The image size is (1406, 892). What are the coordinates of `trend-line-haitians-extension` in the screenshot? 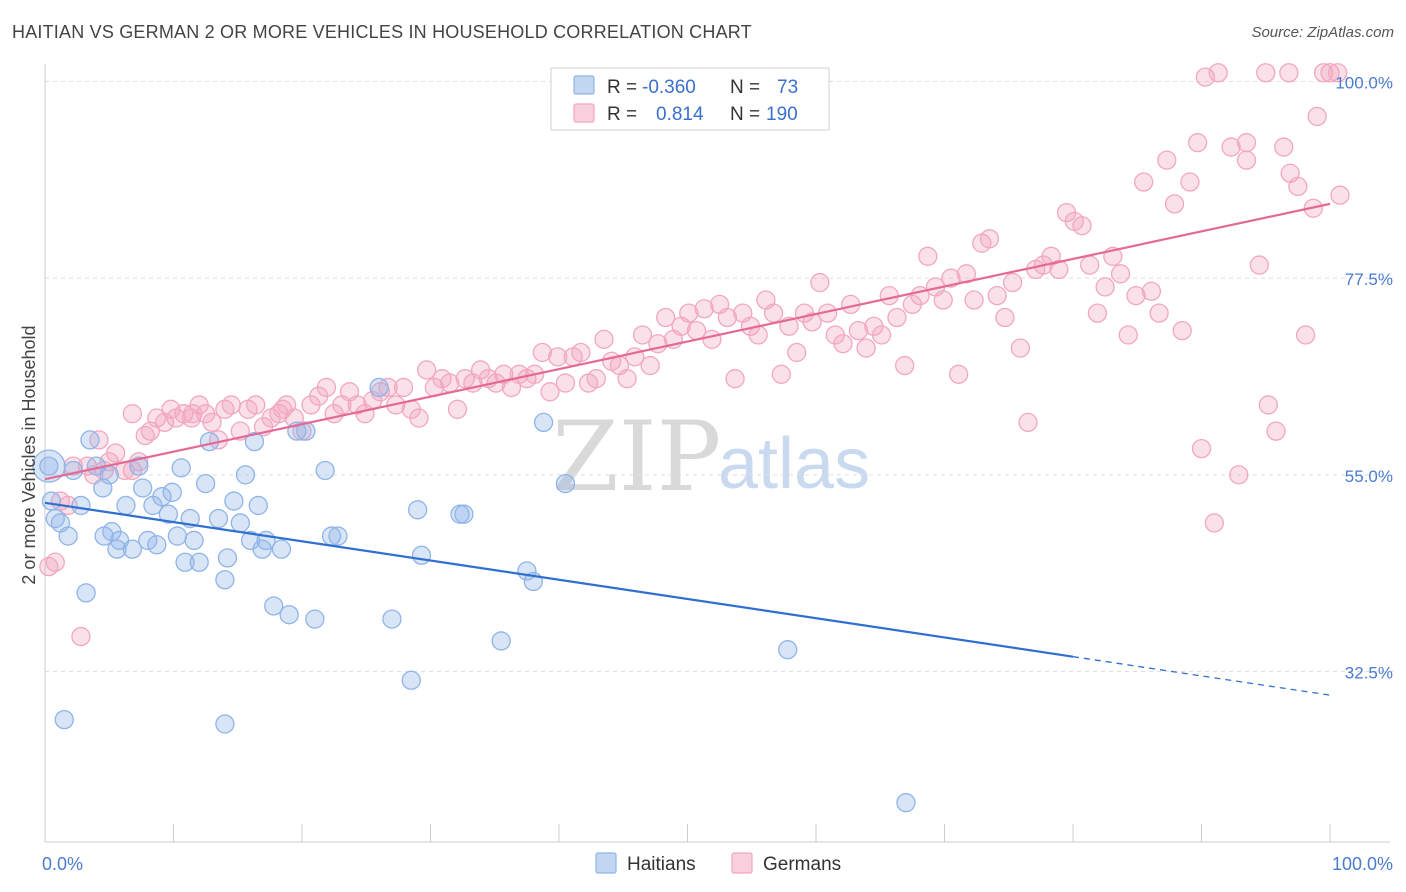 It's located at (1201, 676).